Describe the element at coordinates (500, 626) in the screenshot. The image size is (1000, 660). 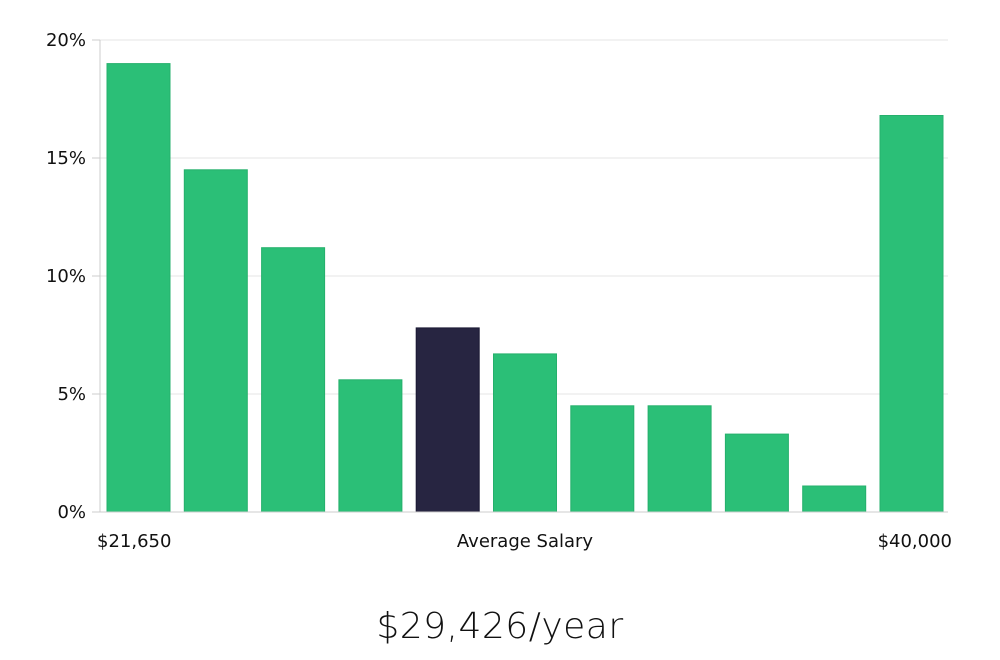
I see `average-salary-value: $29,426/year` at that location.